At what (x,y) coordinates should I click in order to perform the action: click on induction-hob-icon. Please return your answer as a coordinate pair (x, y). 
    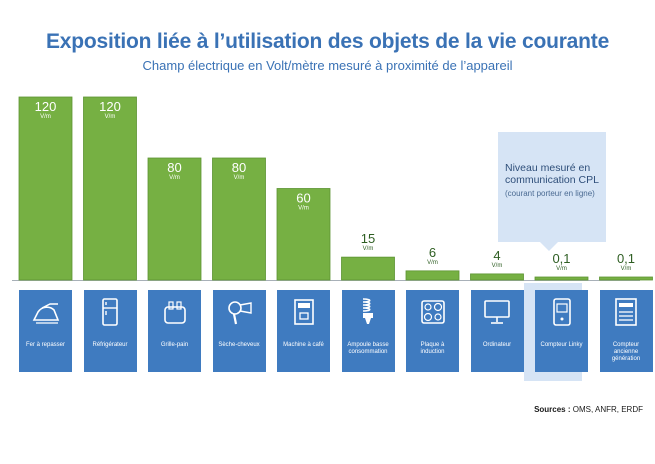
    Looking at the image, I should click on (432, 312).